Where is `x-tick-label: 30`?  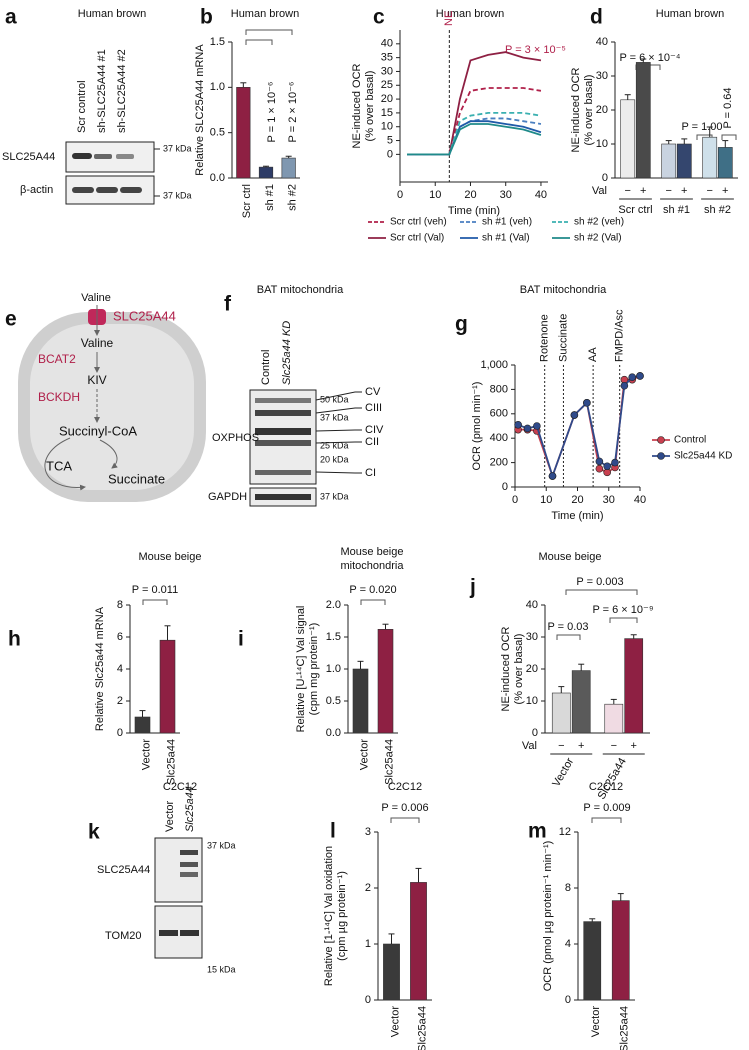 x-tick-label: 30 is located at coordinates (506, 195).